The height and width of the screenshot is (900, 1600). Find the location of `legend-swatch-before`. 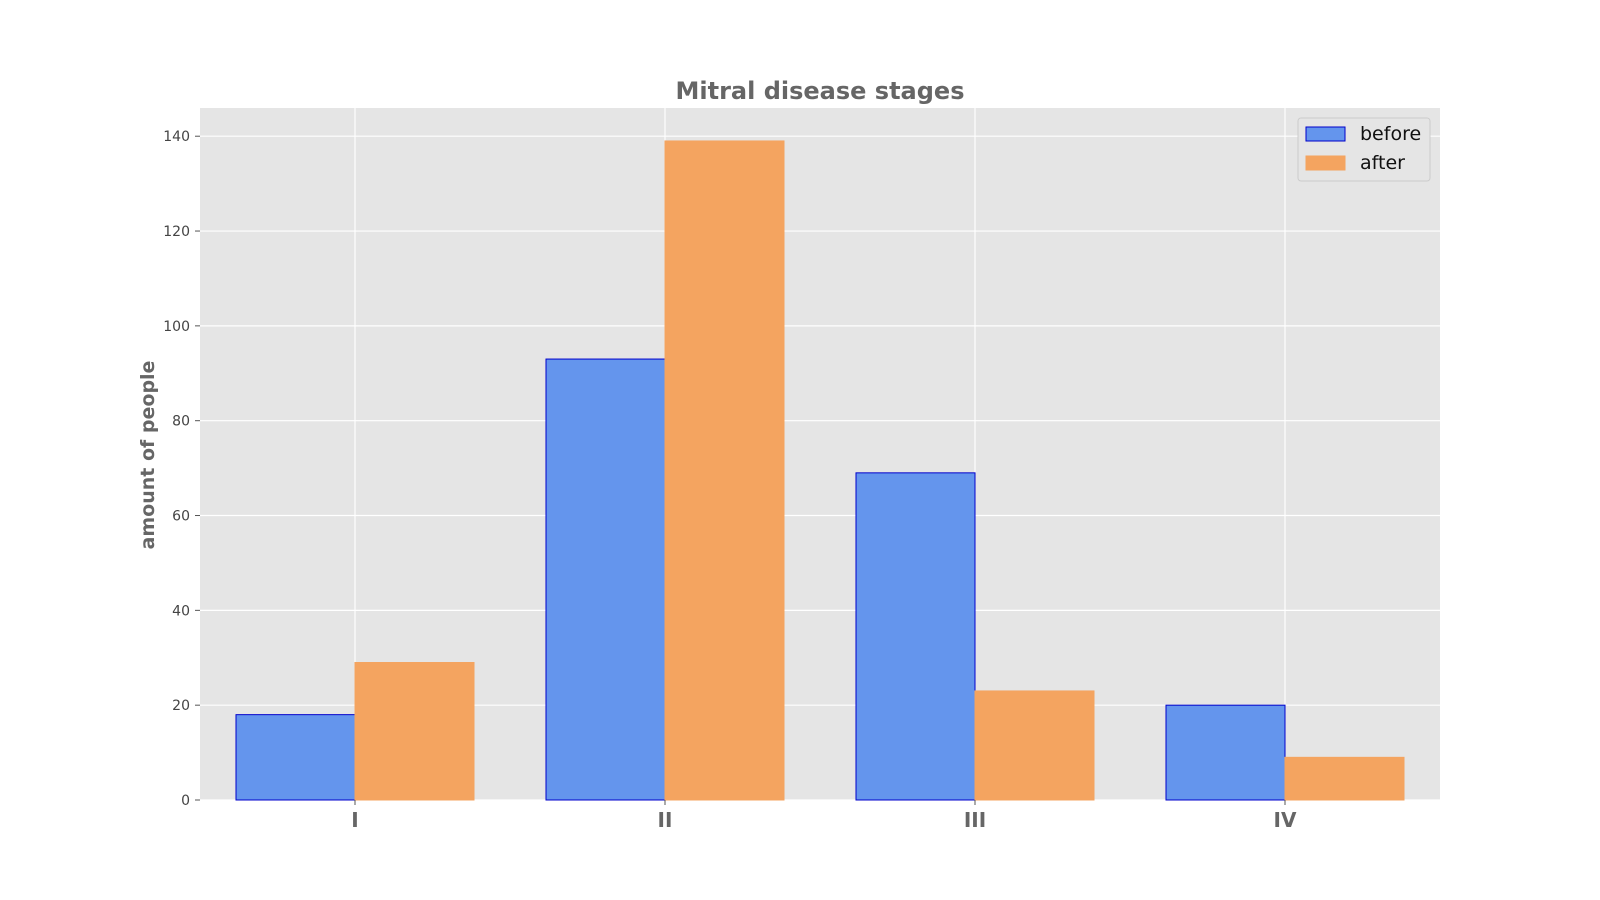

legend-swatch-before is located at coordinates (1325, 134).